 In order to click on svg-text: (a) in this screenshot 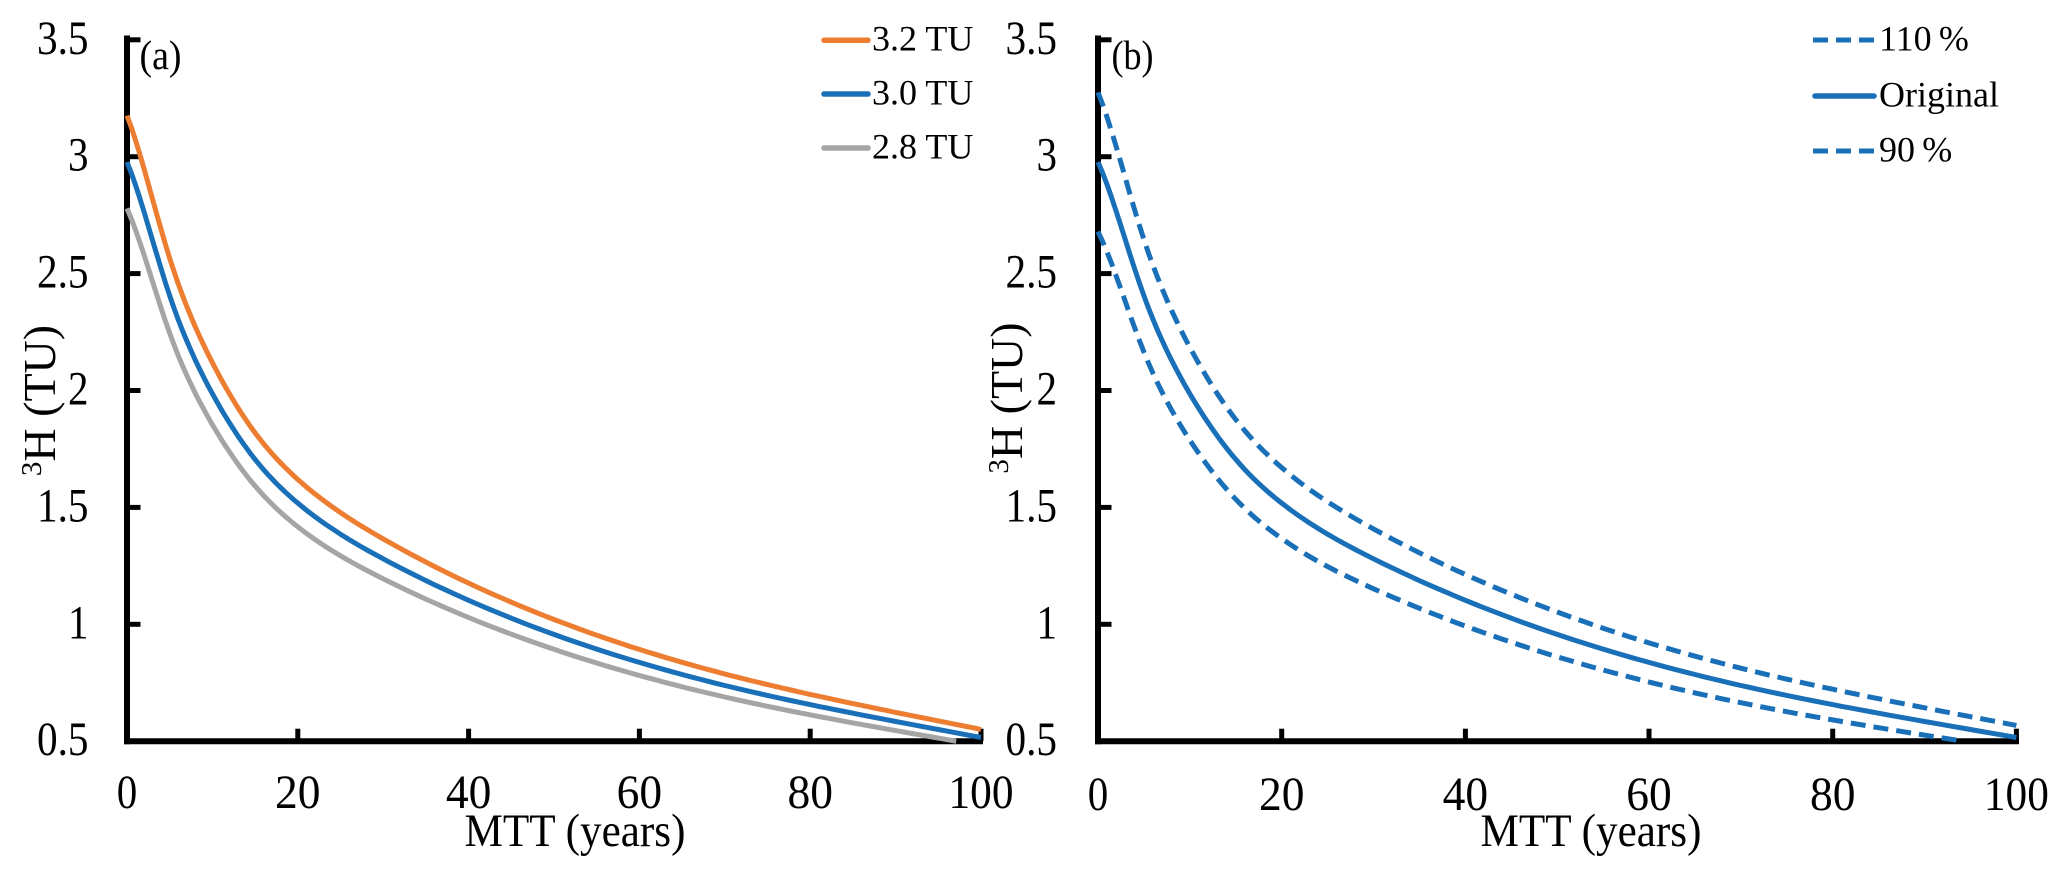, I will do `click(161, 55)`.